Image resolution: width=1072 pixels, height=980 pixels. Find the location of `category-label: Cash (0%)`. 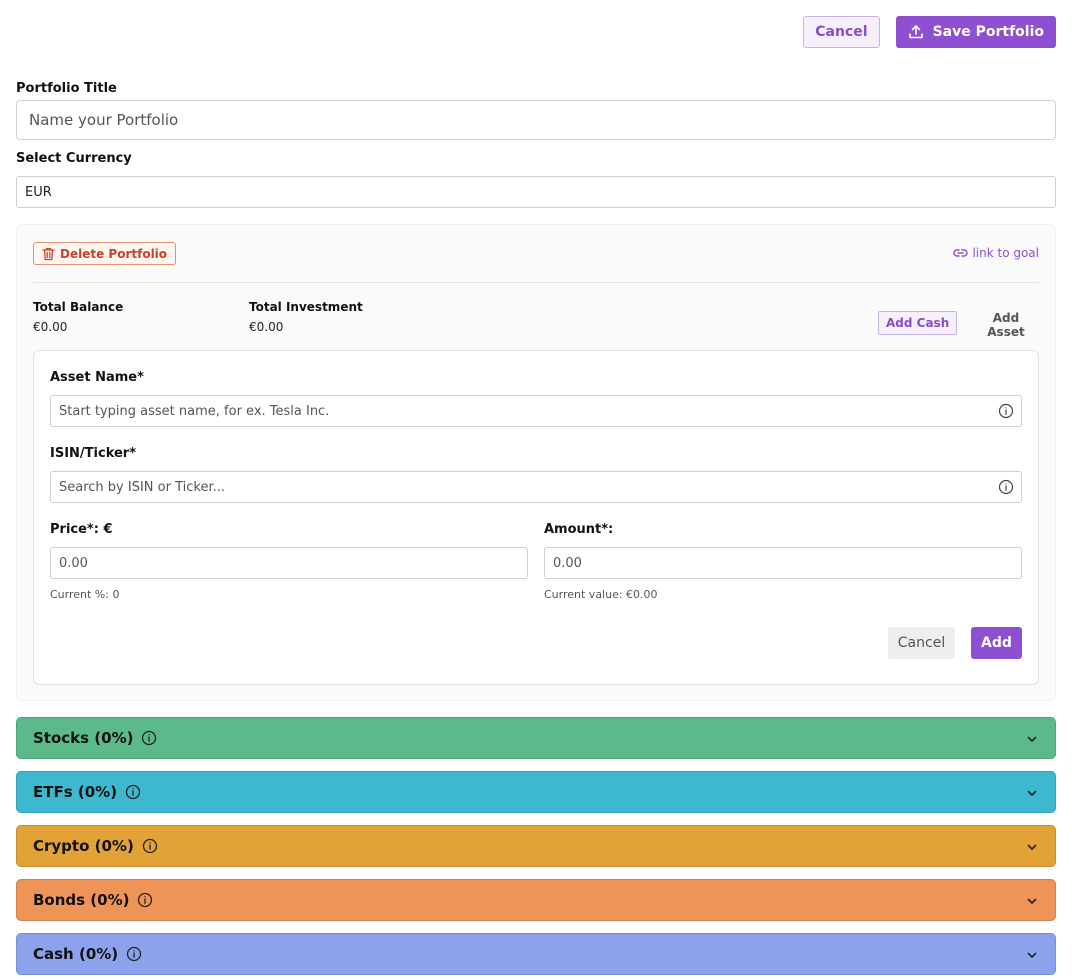

category-label: Cash (0%) is located at coordinates (76, 954).